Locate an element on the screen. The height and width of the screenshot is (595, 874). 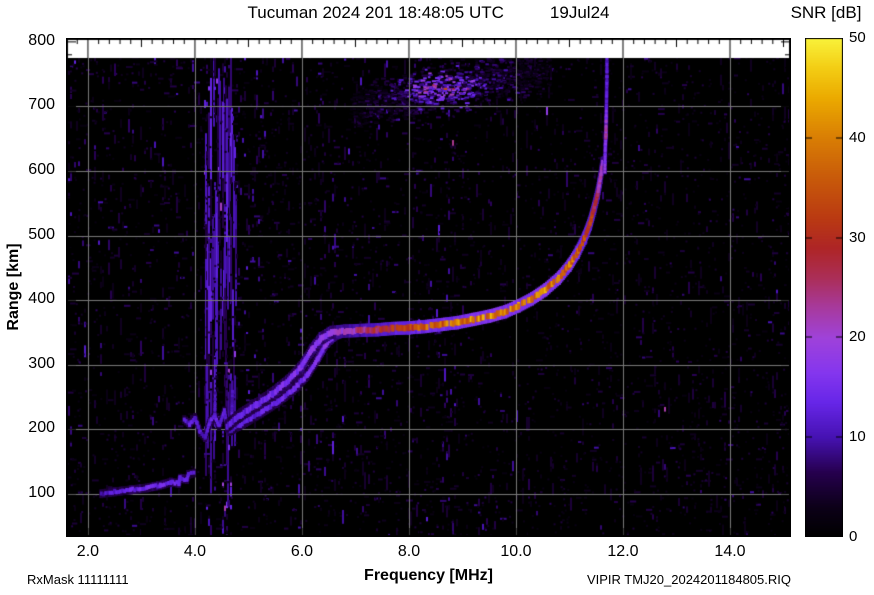
y-tick-label: 600 is located at coordinates (41, 169).